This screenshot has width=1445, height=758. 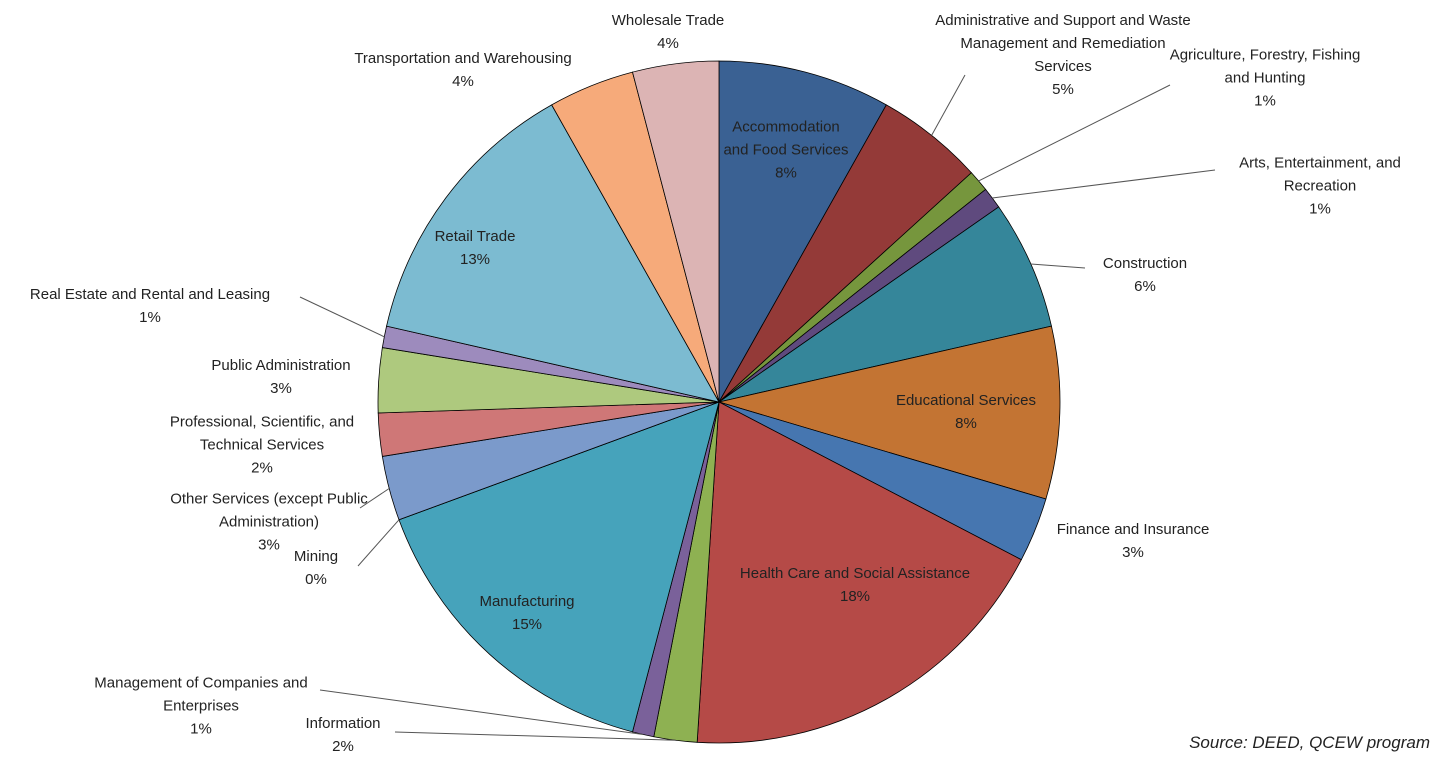 I want to click on category-label: Accommodation and Food Services, so click(x=786, y=138).